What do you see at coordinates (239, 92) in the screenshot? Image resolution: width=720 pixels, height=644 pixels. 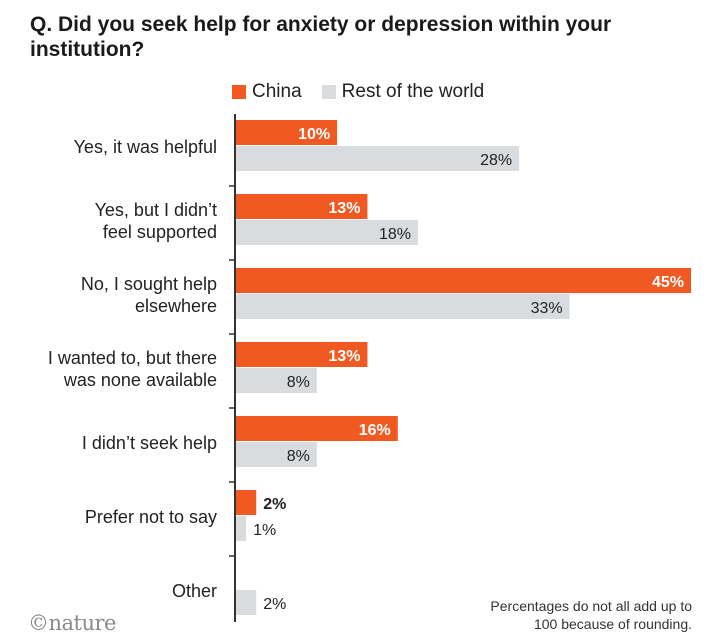 I see `legend-swatch-china` at bounding box center [239, 92].